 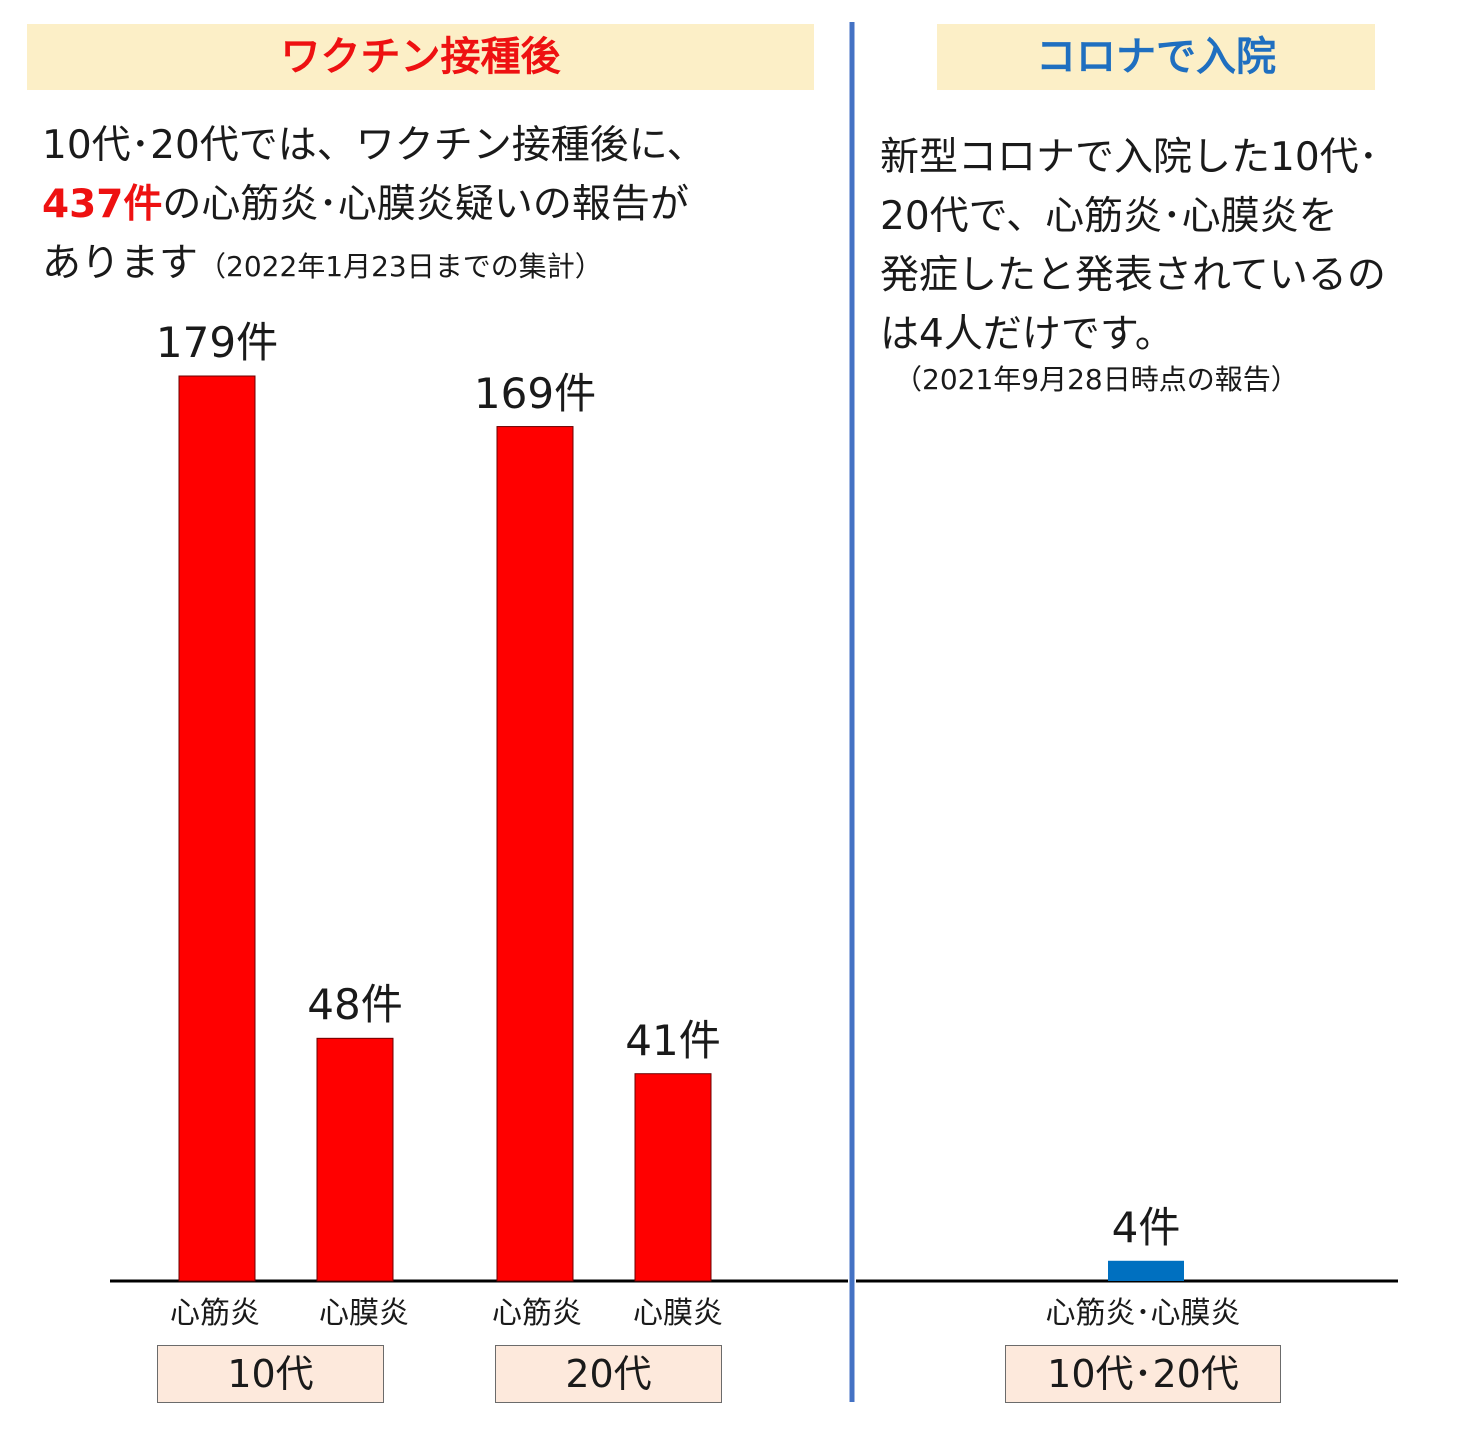 What do you see at coordinates (1027, 334) in the screenshot?
I see `corona-intro-line-4: は4人だけです。` at bounding box center [1027, 334].